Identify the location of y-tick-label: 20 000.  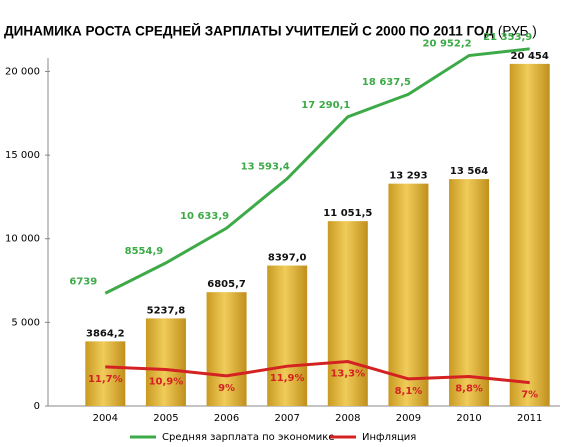
(22, 71).